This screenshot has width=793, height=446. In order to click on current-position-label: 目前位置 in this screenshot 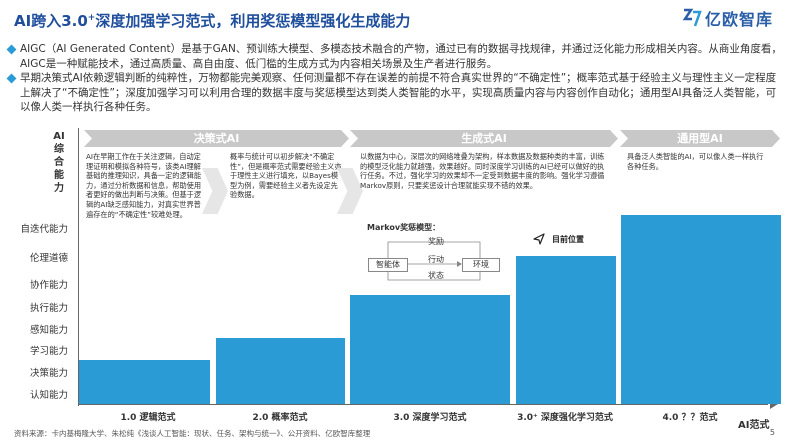, I will do `click(568, 239)`.